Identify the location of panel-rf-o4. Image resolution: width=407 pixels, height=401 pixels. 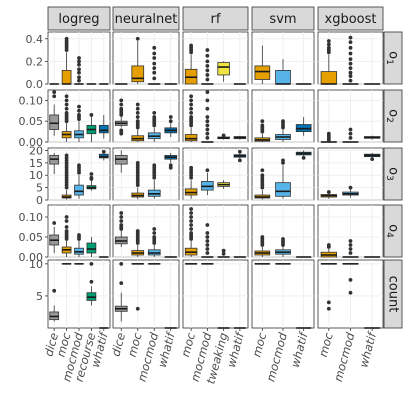
(215, 231).